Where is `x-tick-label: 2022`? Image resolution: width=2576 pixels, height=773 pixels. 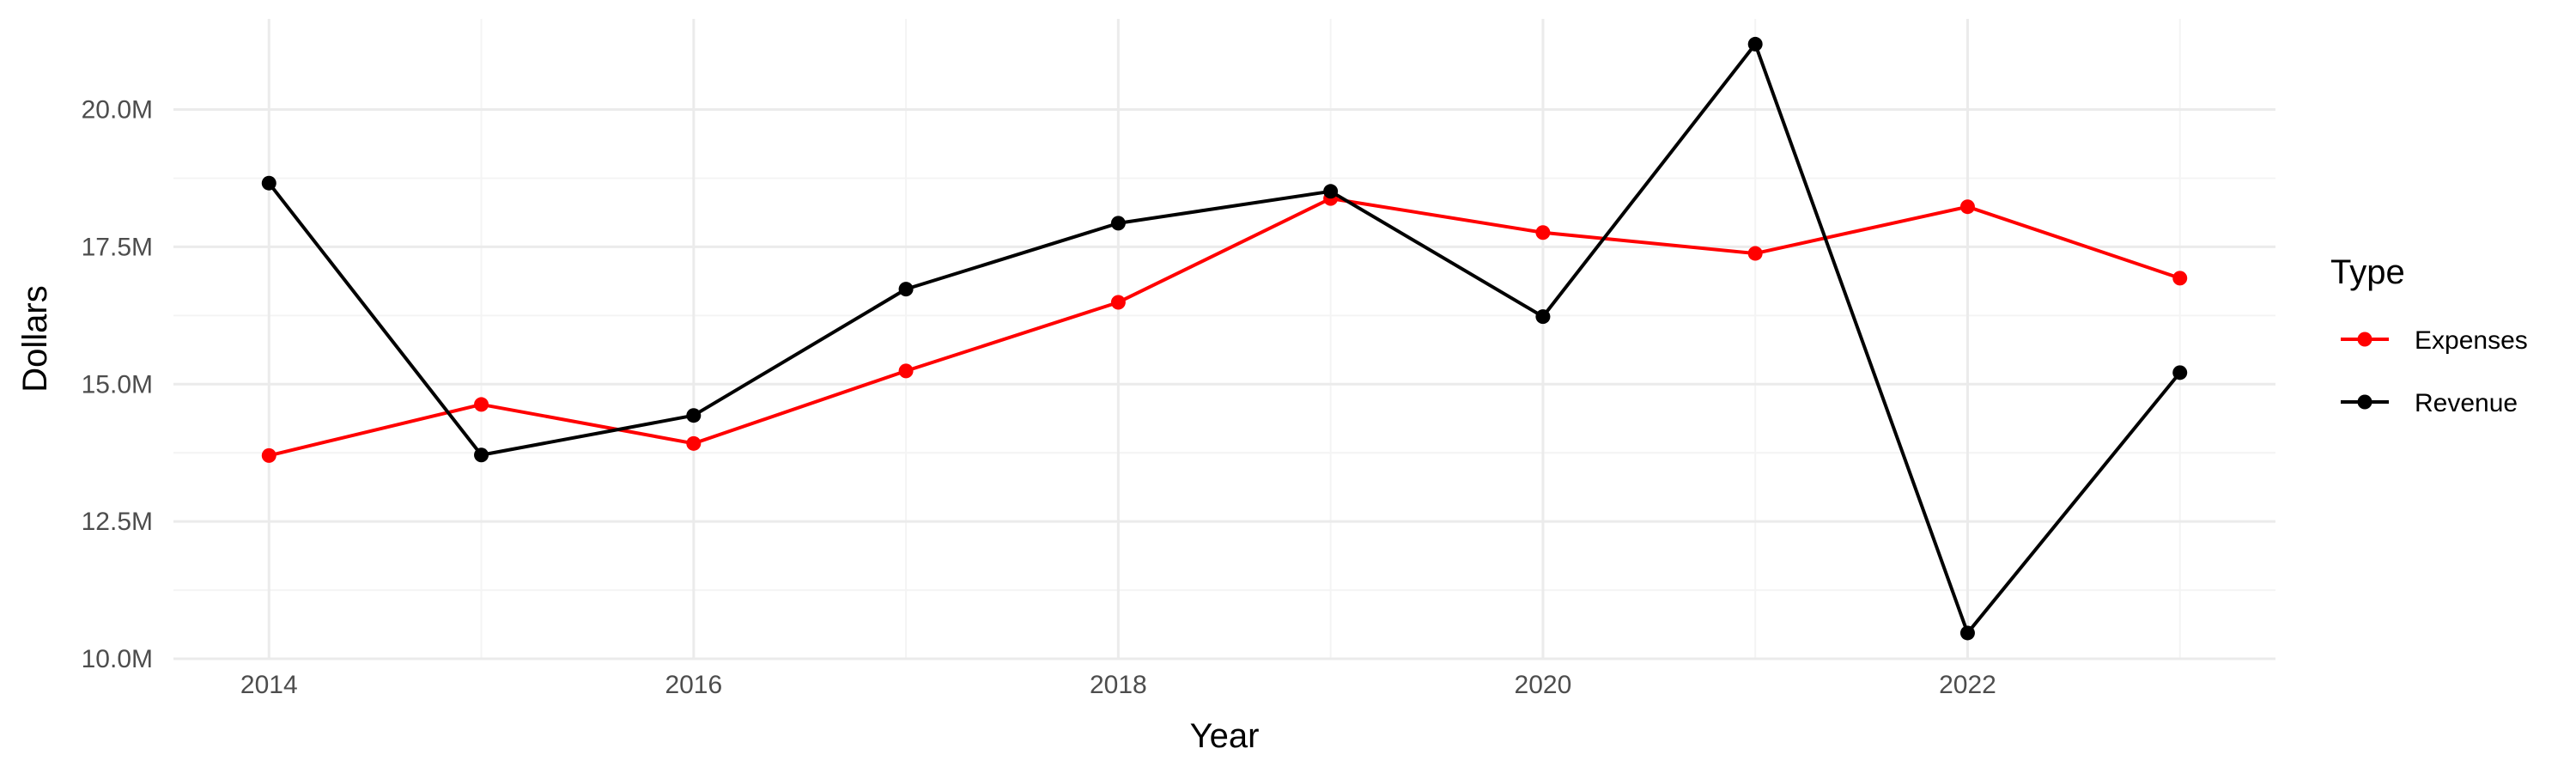 x-tick-label: 2022 is located at coordinates (1967, 685).